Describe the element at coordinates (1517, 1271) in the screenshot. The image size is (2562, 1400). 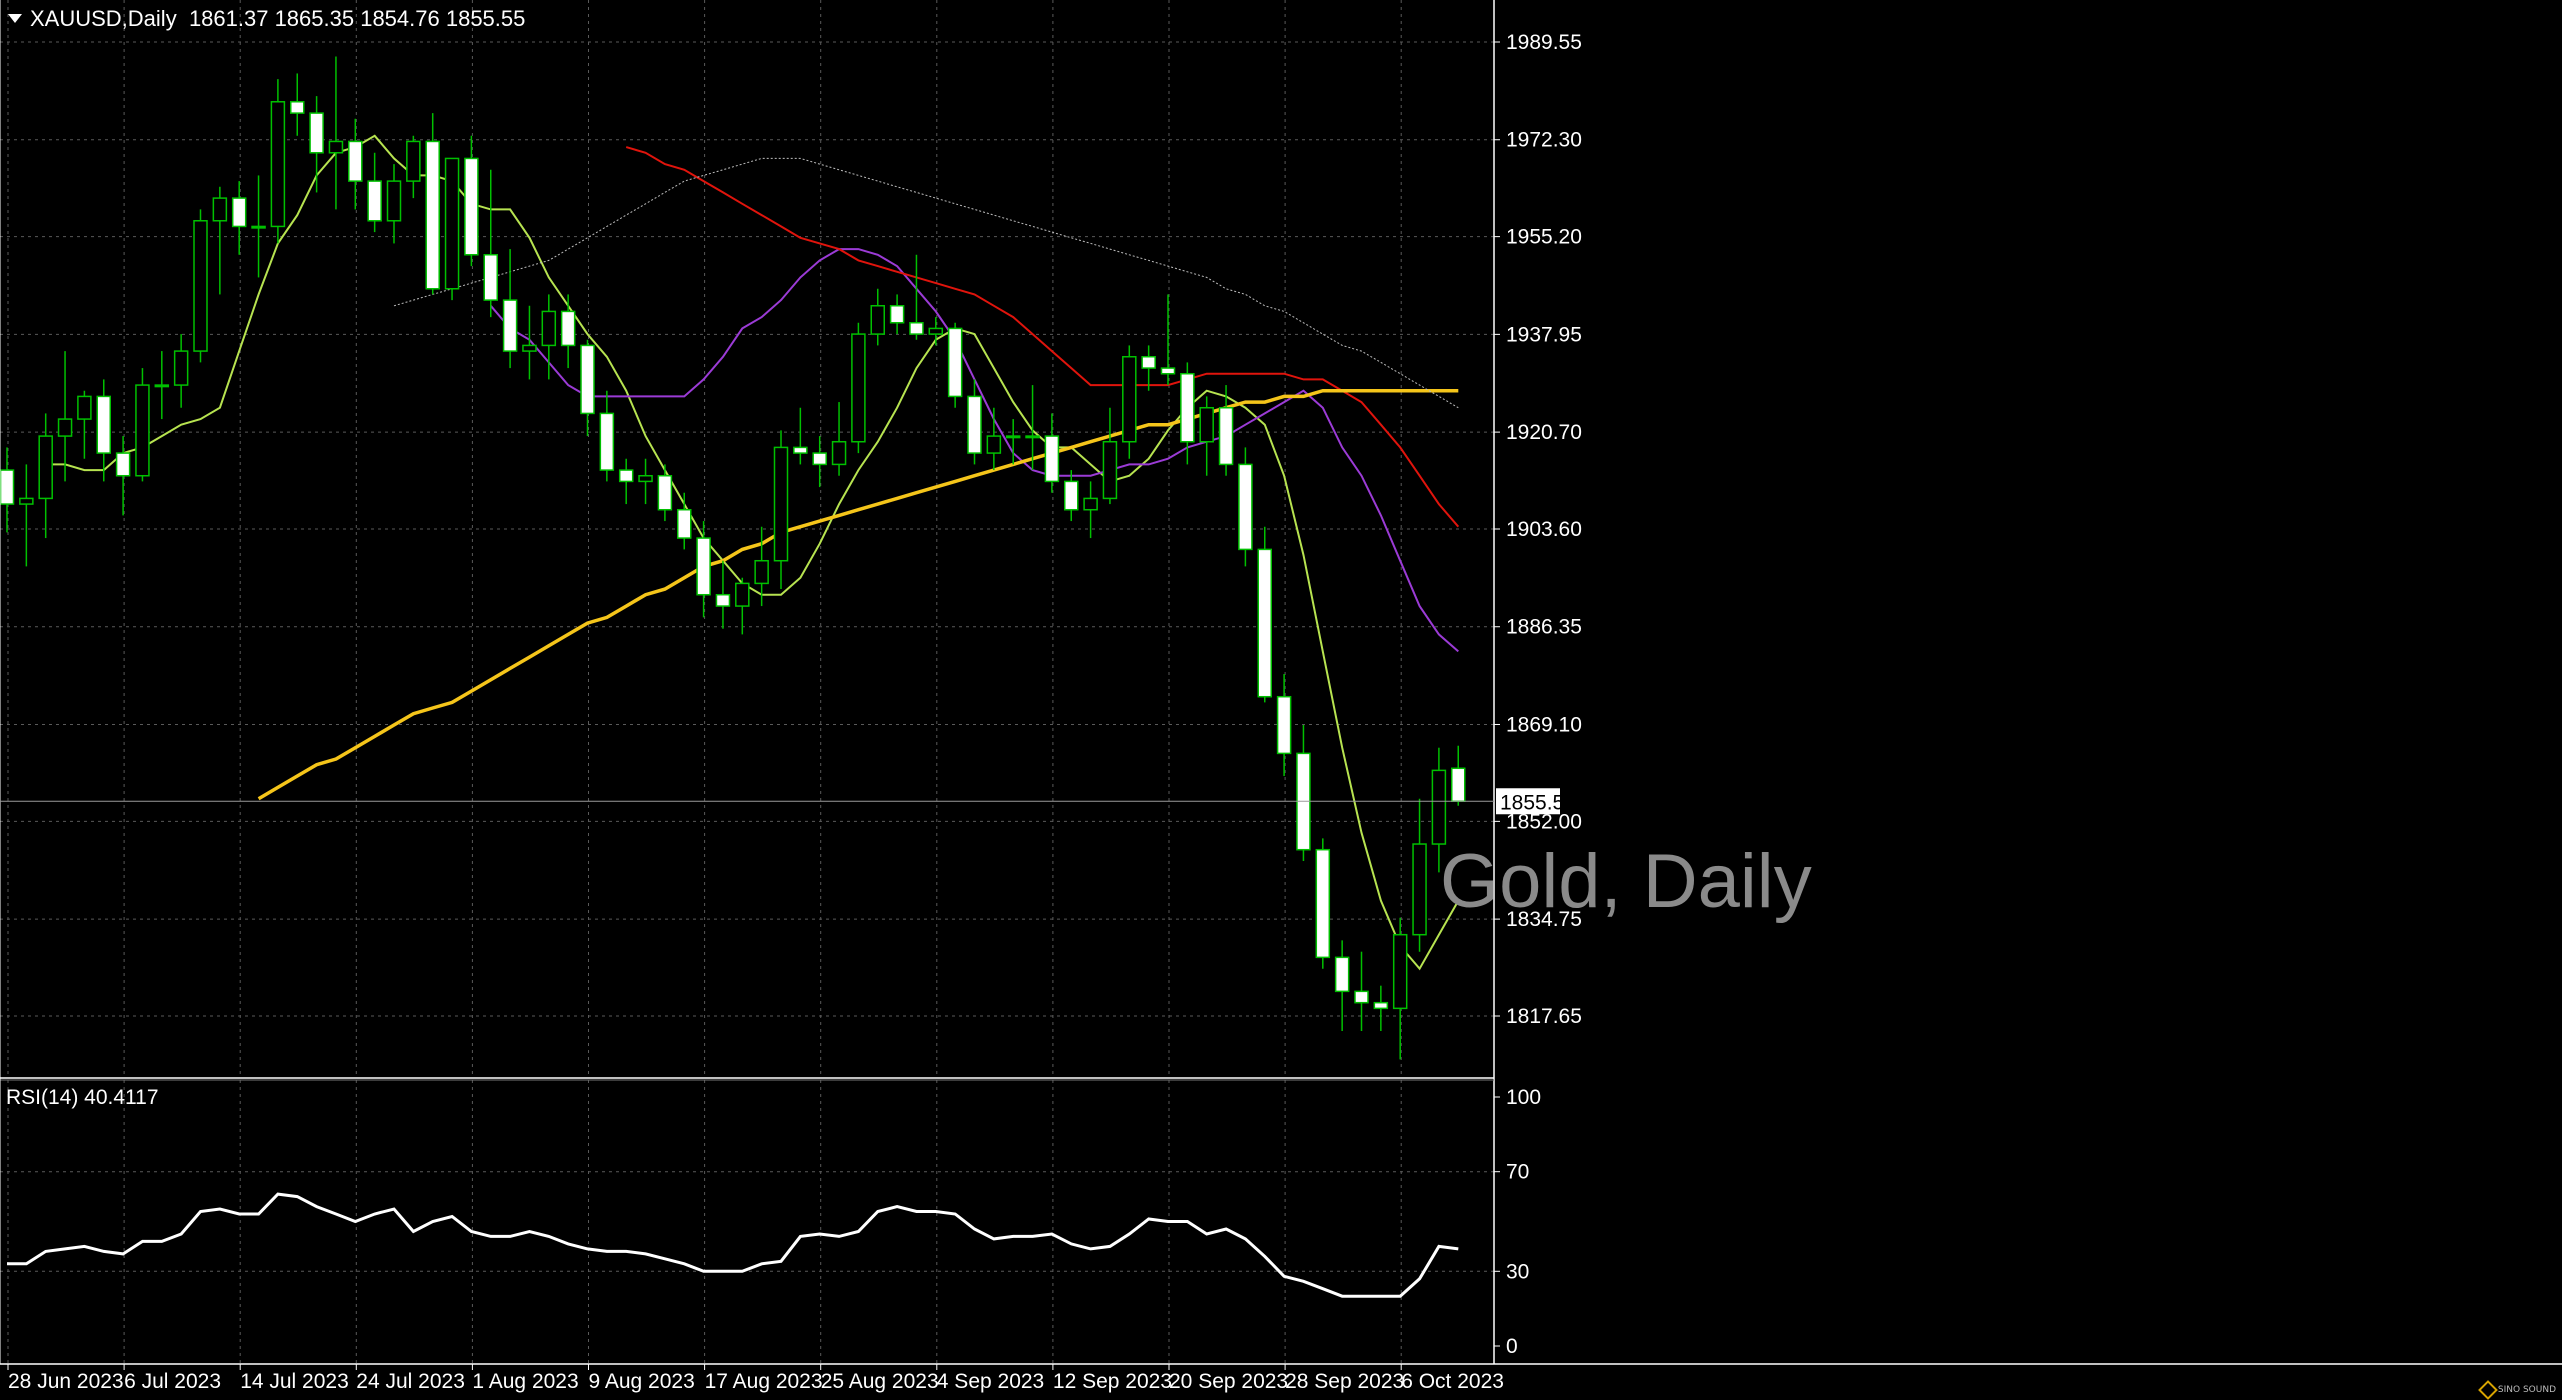
I see `rsi-tick-label: 30` at that location.